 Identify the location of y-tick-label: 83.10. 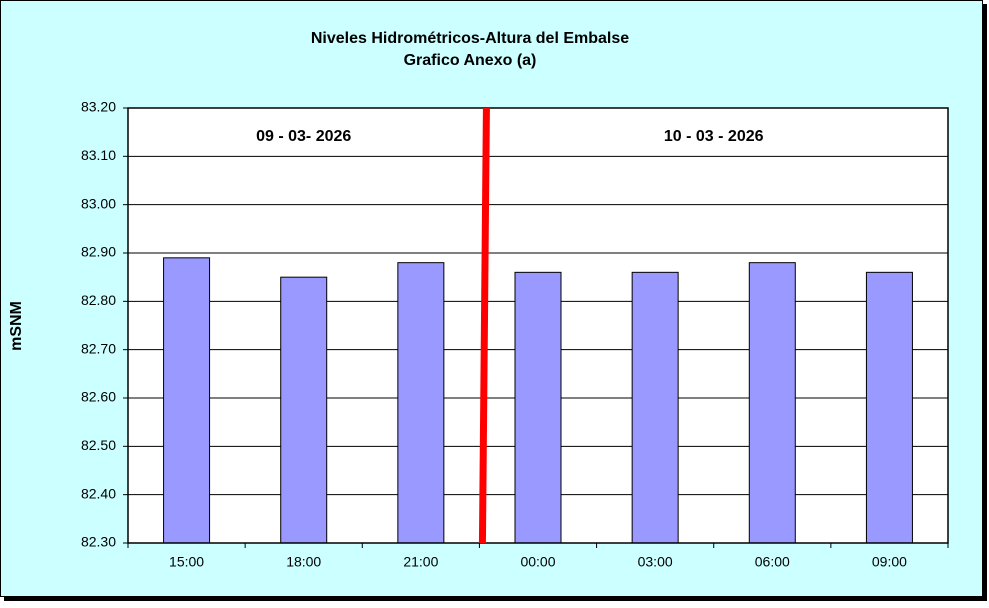
(98, 155).